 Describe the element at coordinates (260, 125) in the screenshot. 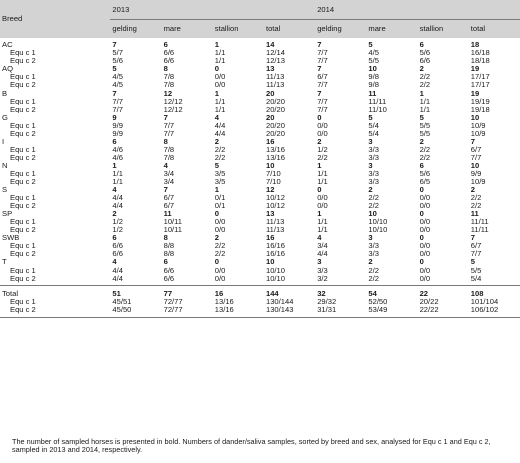

I see `table-row-allergen: Equ c 1 9/9 7/7 4/4 20/20 0/0 5/4 5/5 10/9` at that location.